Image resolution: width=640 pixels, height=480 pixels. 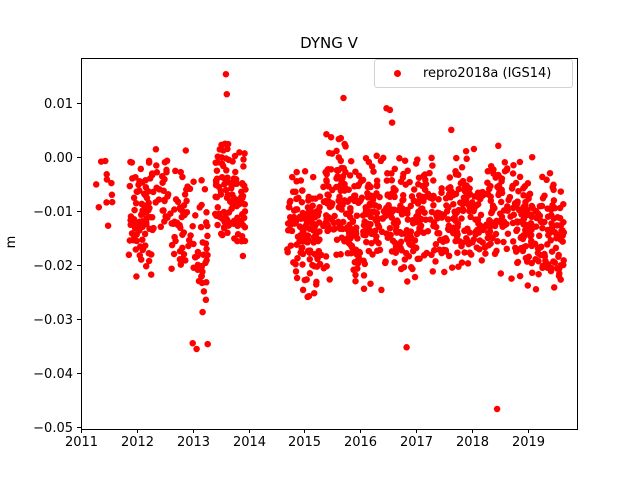 What do you see at coordinates (53, 320) in the screenshot?
I see `y-tick-label: −0.03` at bounding box center [53, 320].